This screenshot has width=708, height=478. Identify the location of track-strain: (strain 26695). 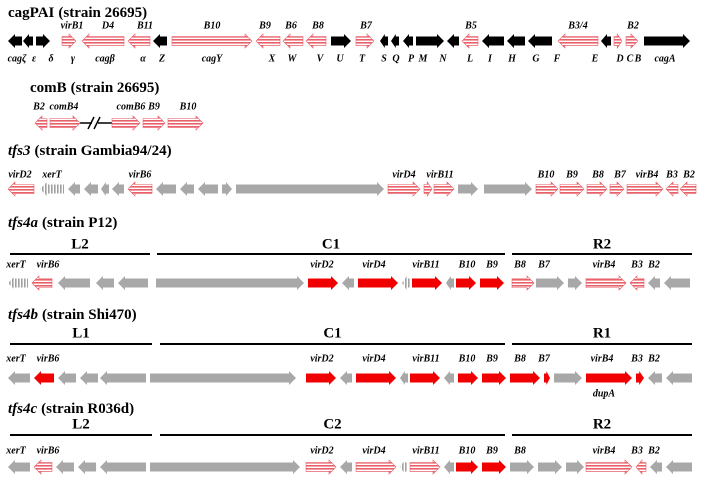
(115, 88).